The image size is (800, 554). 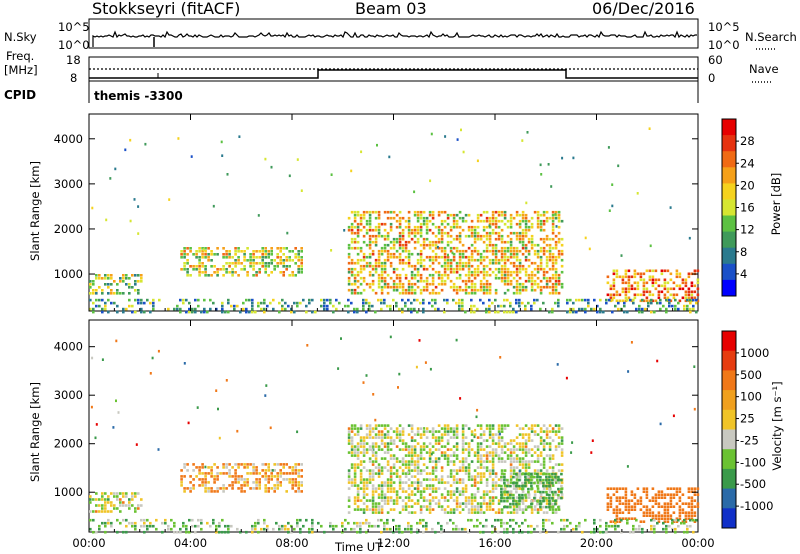 I want to click on echo-region, so click(x=455, y=252).